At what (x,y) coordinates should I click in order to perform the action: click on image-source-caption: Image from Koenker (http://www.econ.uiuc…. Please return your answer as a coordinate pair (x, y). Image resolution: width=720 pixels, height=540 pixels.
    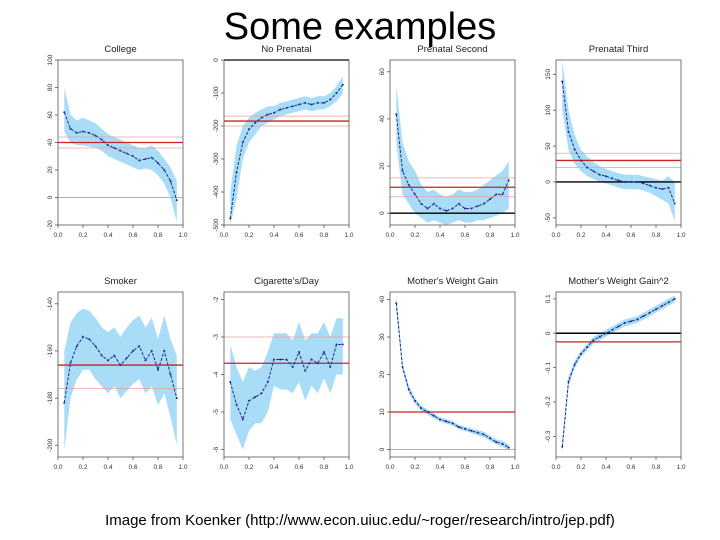
    Looking at the image, I should click on (360, 520).